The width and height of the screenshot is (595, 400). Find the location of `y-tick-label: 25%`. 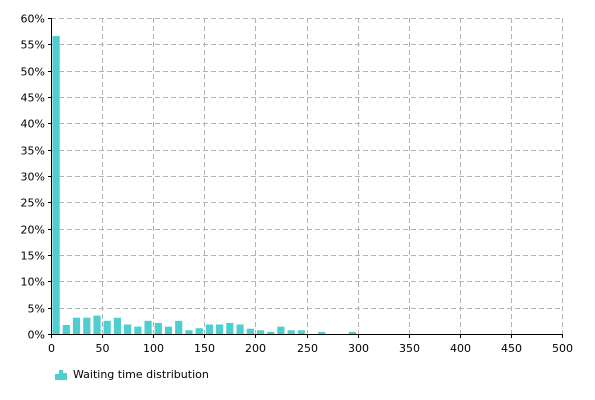

y-tick-label: 25% is located at coordinates (33, 203).